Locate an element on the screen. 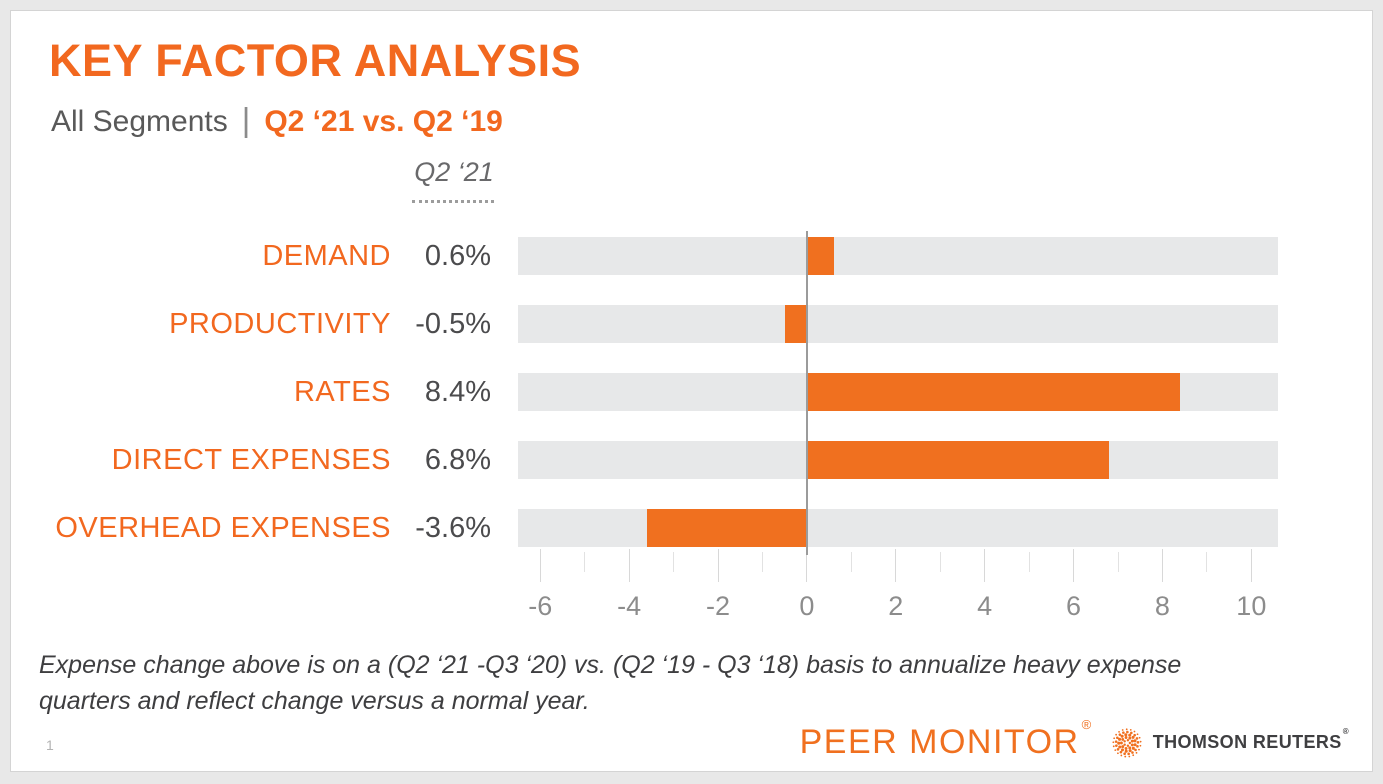  chart-row: DEMAND 0.6% is located at coordinates (691, 256).